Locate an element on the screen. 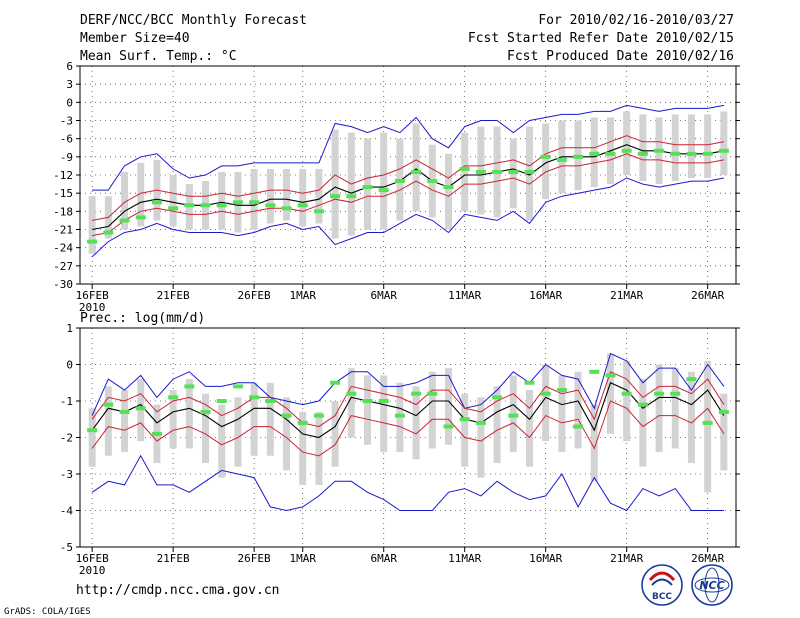 This screenshot has width=800, height=618. y-tick-label: -1 is located at coordinates (66, 401).